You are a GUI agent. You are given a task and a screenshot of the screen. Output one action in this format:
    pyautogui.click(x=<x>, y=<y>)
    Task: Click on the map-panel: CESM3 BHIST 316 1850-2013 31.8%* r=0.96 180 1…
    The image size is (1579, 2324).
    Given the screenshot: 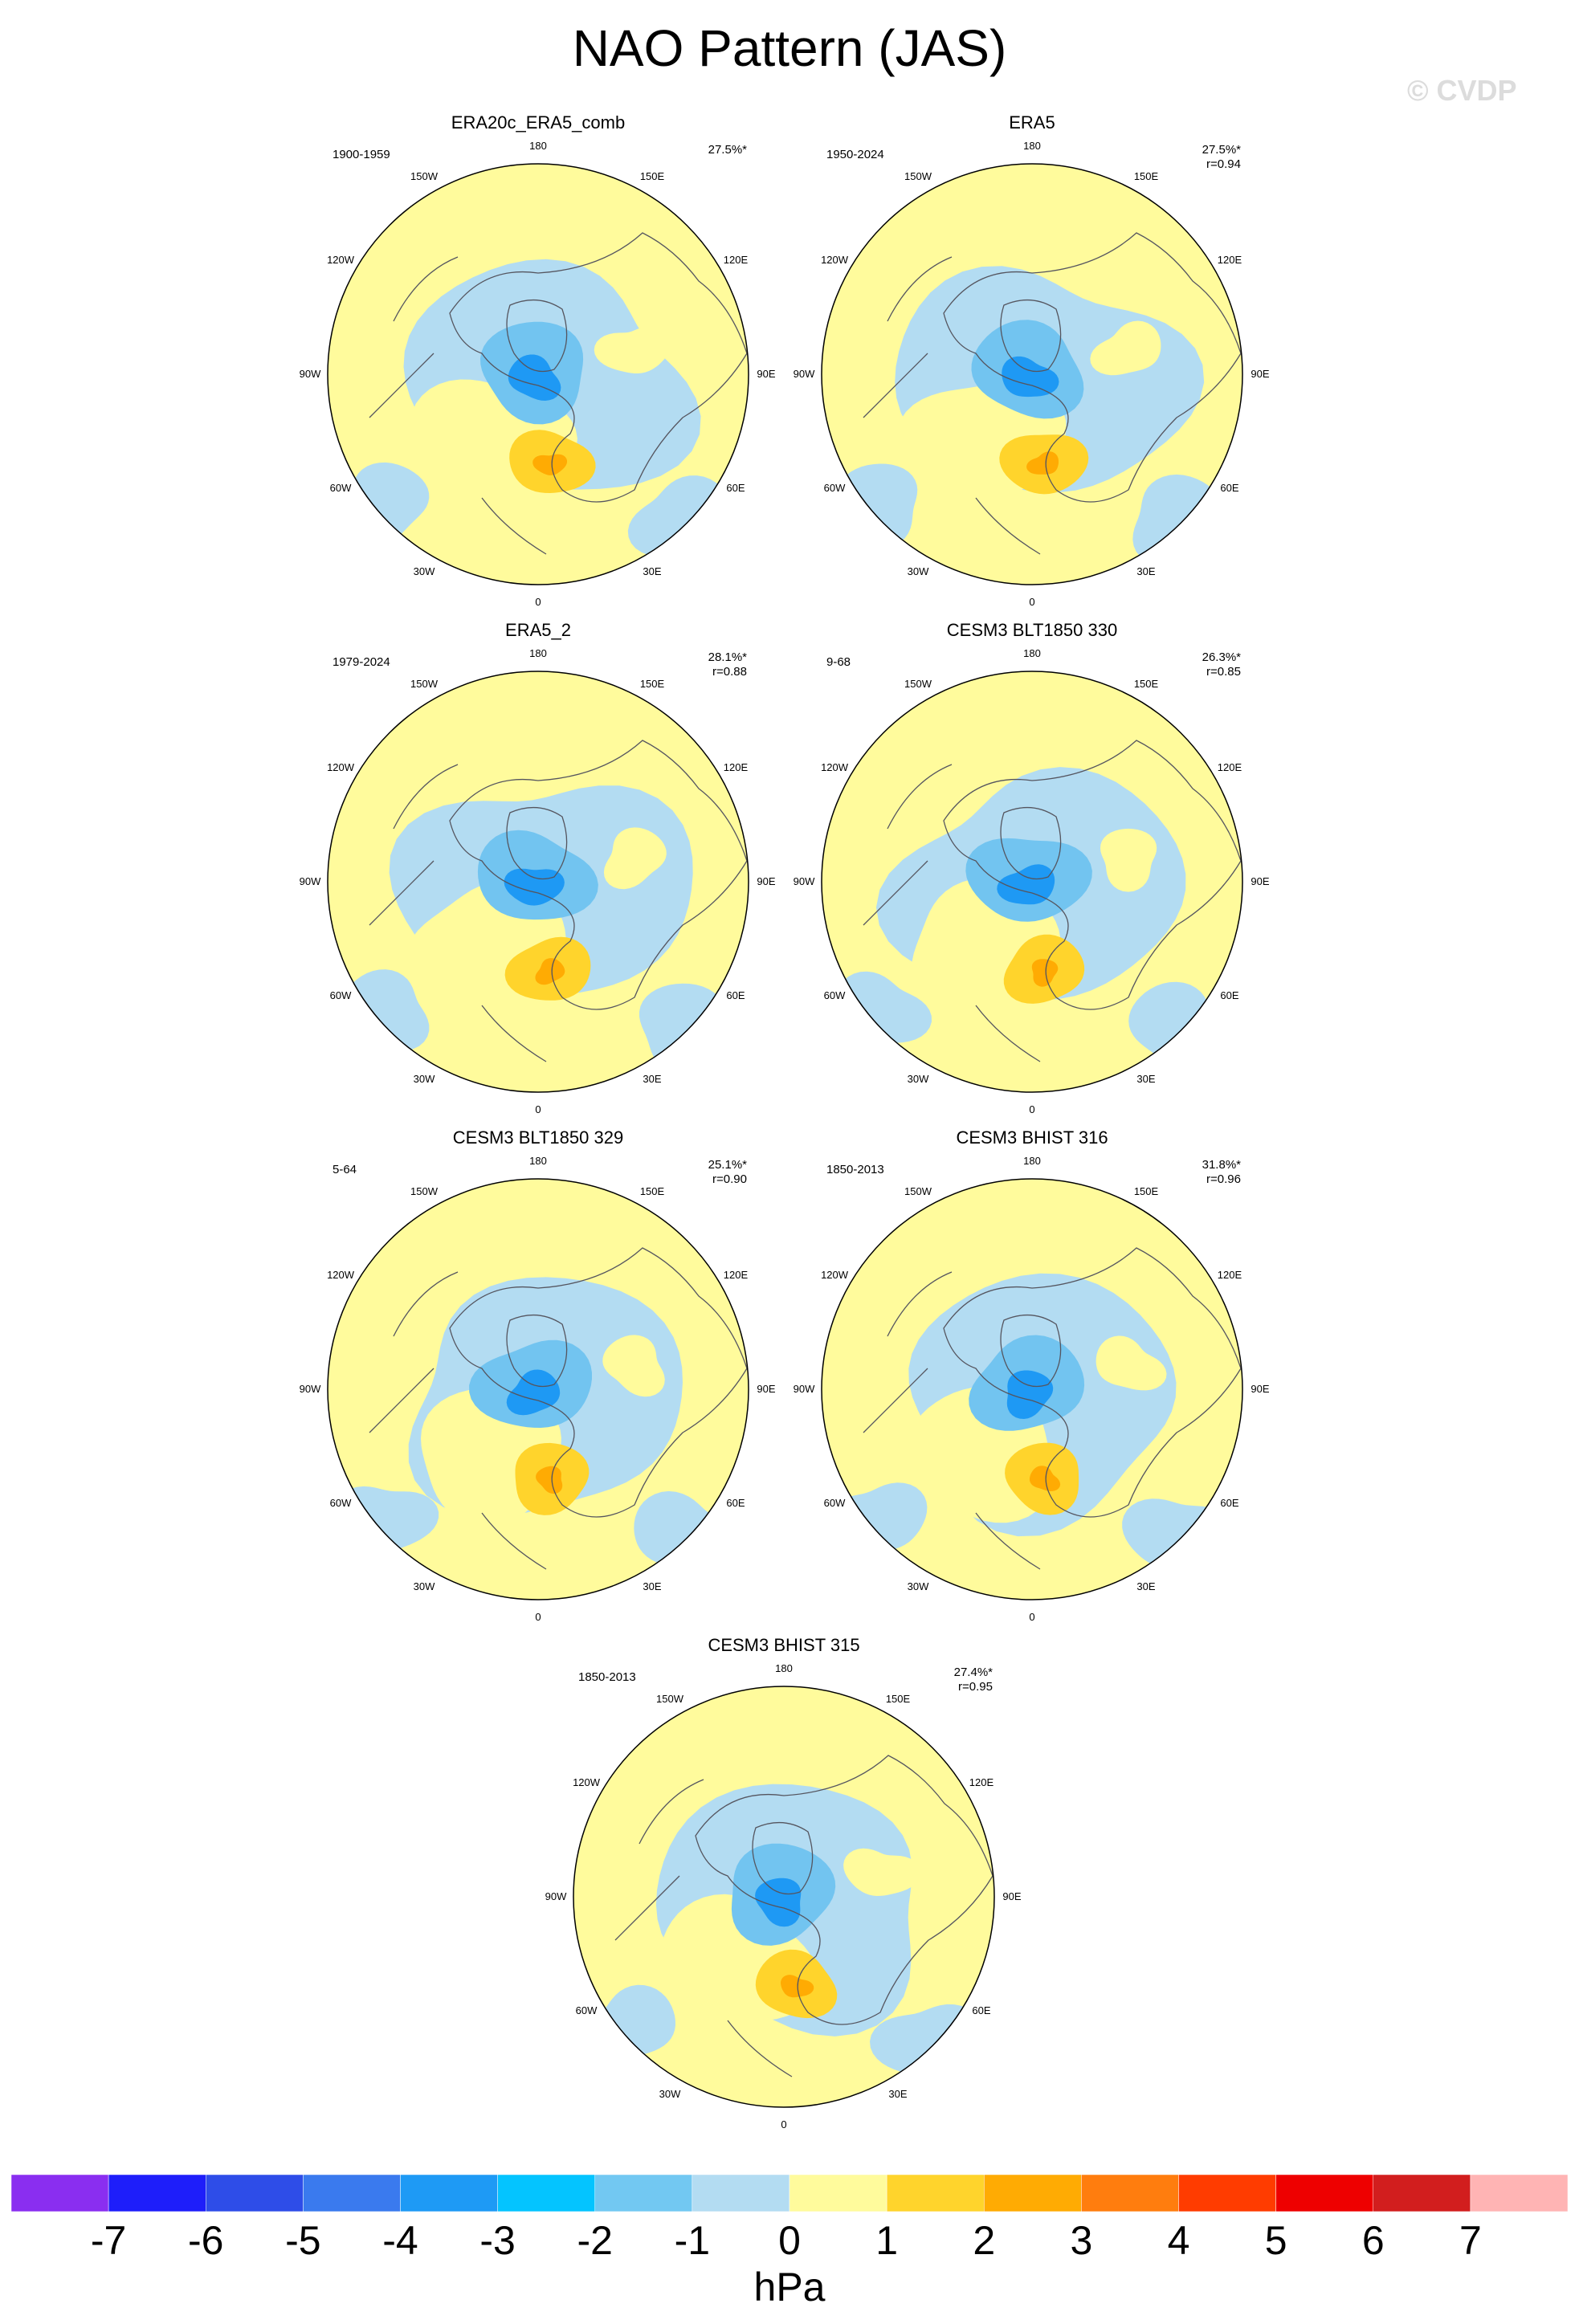 What is the action you would take?
    pyautogui.click(x=1032, y=1375)
    